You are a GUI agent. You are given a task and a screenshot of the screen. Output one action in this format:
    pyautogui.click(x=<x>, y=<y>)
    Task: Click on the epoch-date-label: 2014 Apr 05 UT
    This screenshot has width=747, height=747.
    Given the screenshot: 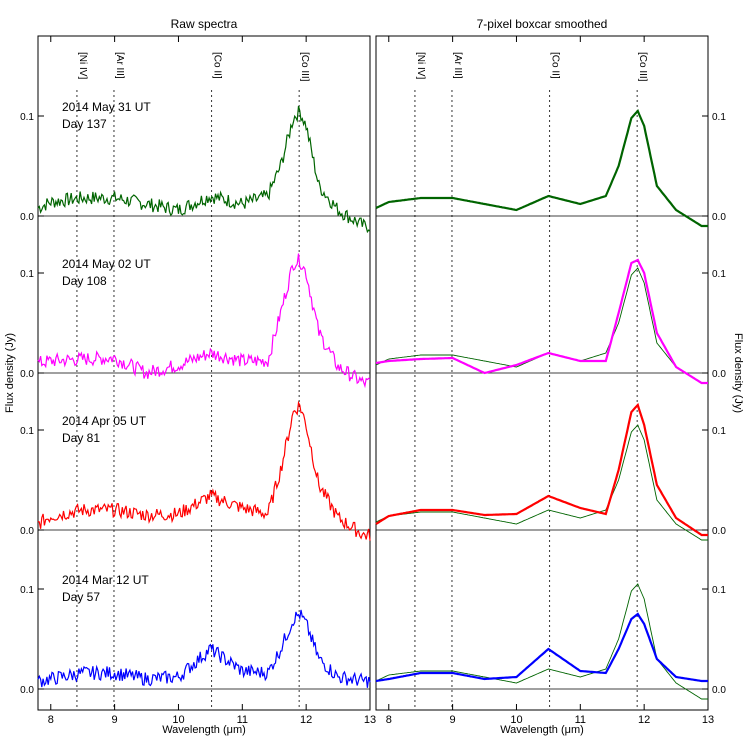 What is the action you would take?
    pyautogui.click(x=104, y=421)
    